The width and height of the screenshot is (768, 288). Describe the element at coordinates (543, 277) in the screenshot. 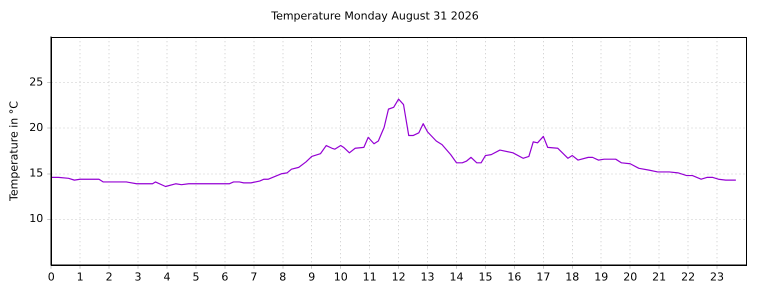

I see `x-tick-label: 17` at that location.